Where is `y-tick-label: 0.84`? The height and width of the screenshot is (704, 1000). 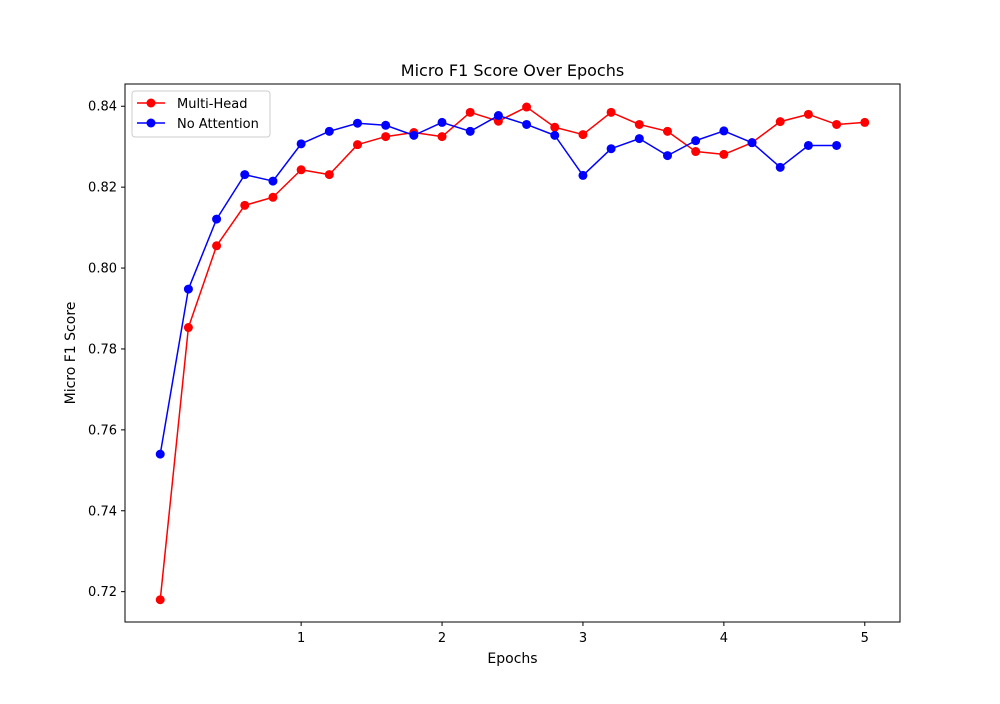
y-tick-label: 0.84 is located at coordinates (102, 107).